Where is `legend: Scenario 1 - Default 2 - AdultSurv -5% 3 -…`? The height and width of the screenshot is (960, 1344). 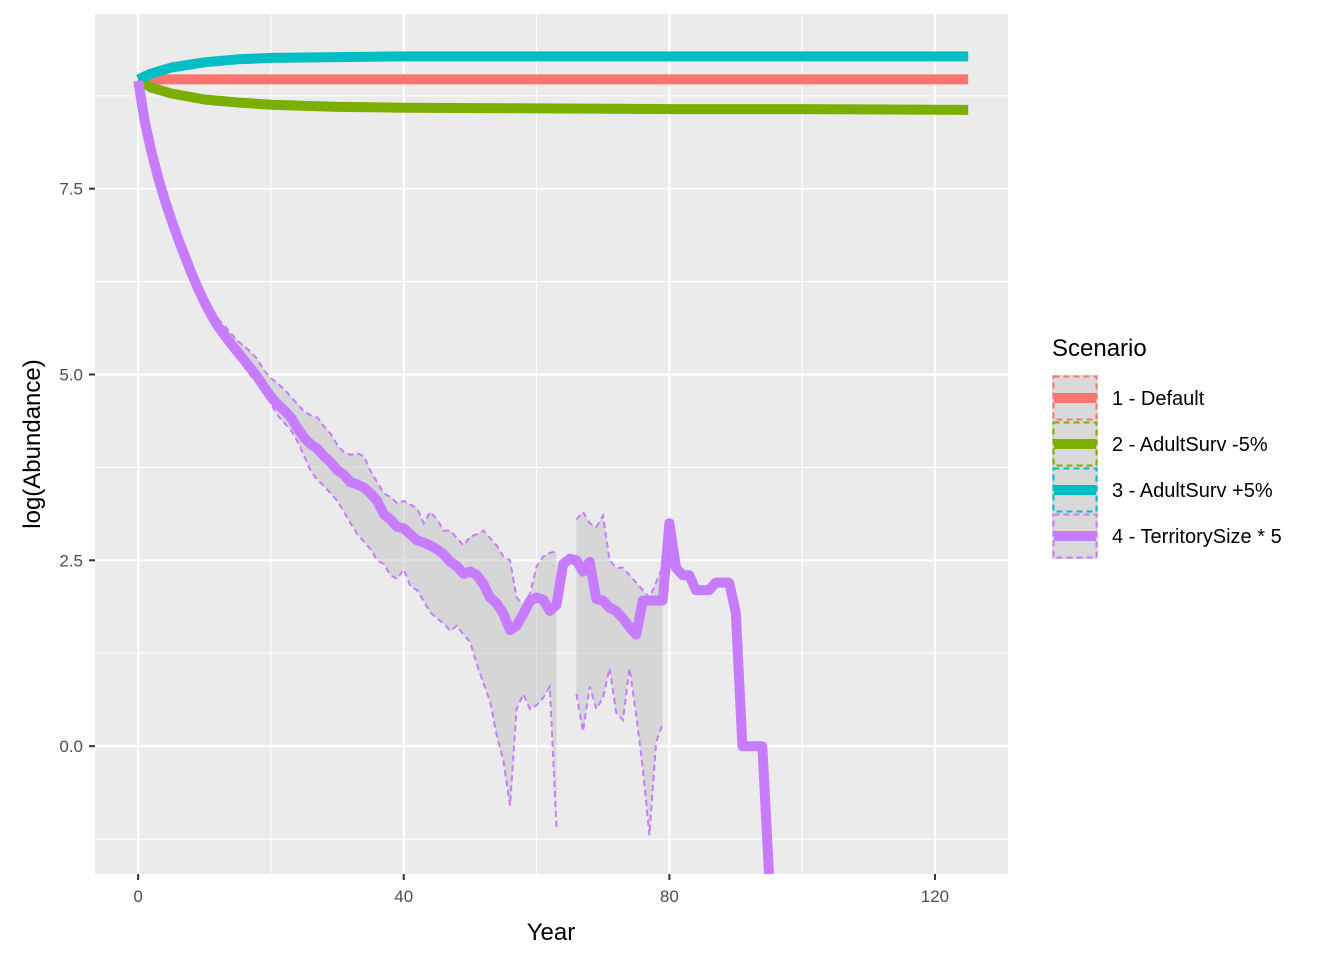 legend: Scenario 1 - Default 2 - AdultSurv -5% 3 -… is located at coordinates (1167, 447).